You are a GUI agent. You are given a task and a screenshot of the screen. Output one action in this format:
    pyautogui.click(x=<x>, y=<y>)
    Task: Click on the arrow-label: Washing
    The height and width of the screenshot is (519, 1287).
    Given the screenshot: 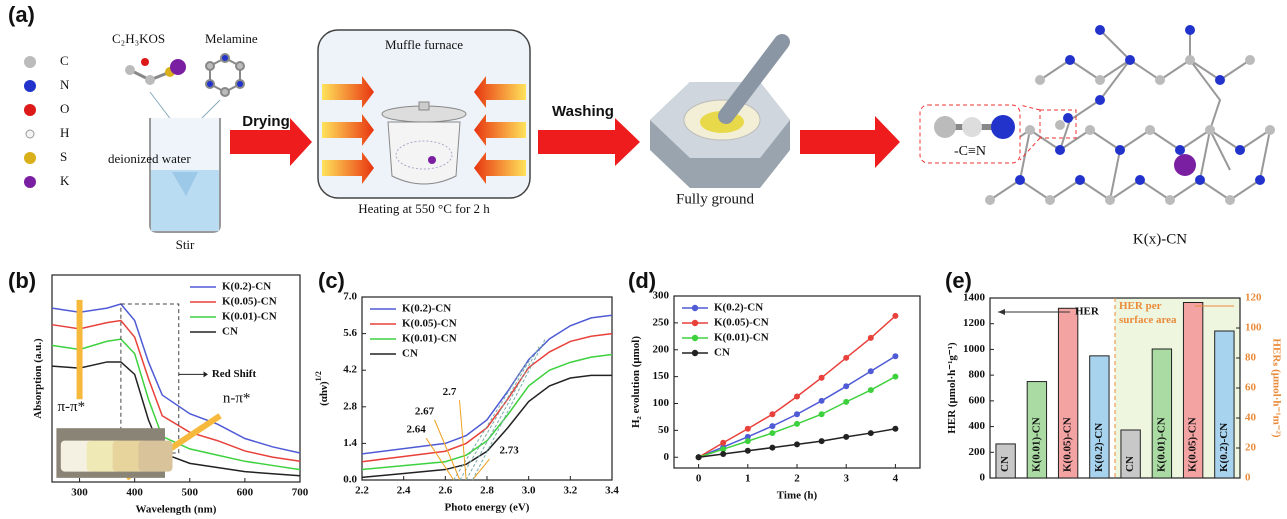 What is the action you would take?
    pyautogui.click(x=583, y=111)
    